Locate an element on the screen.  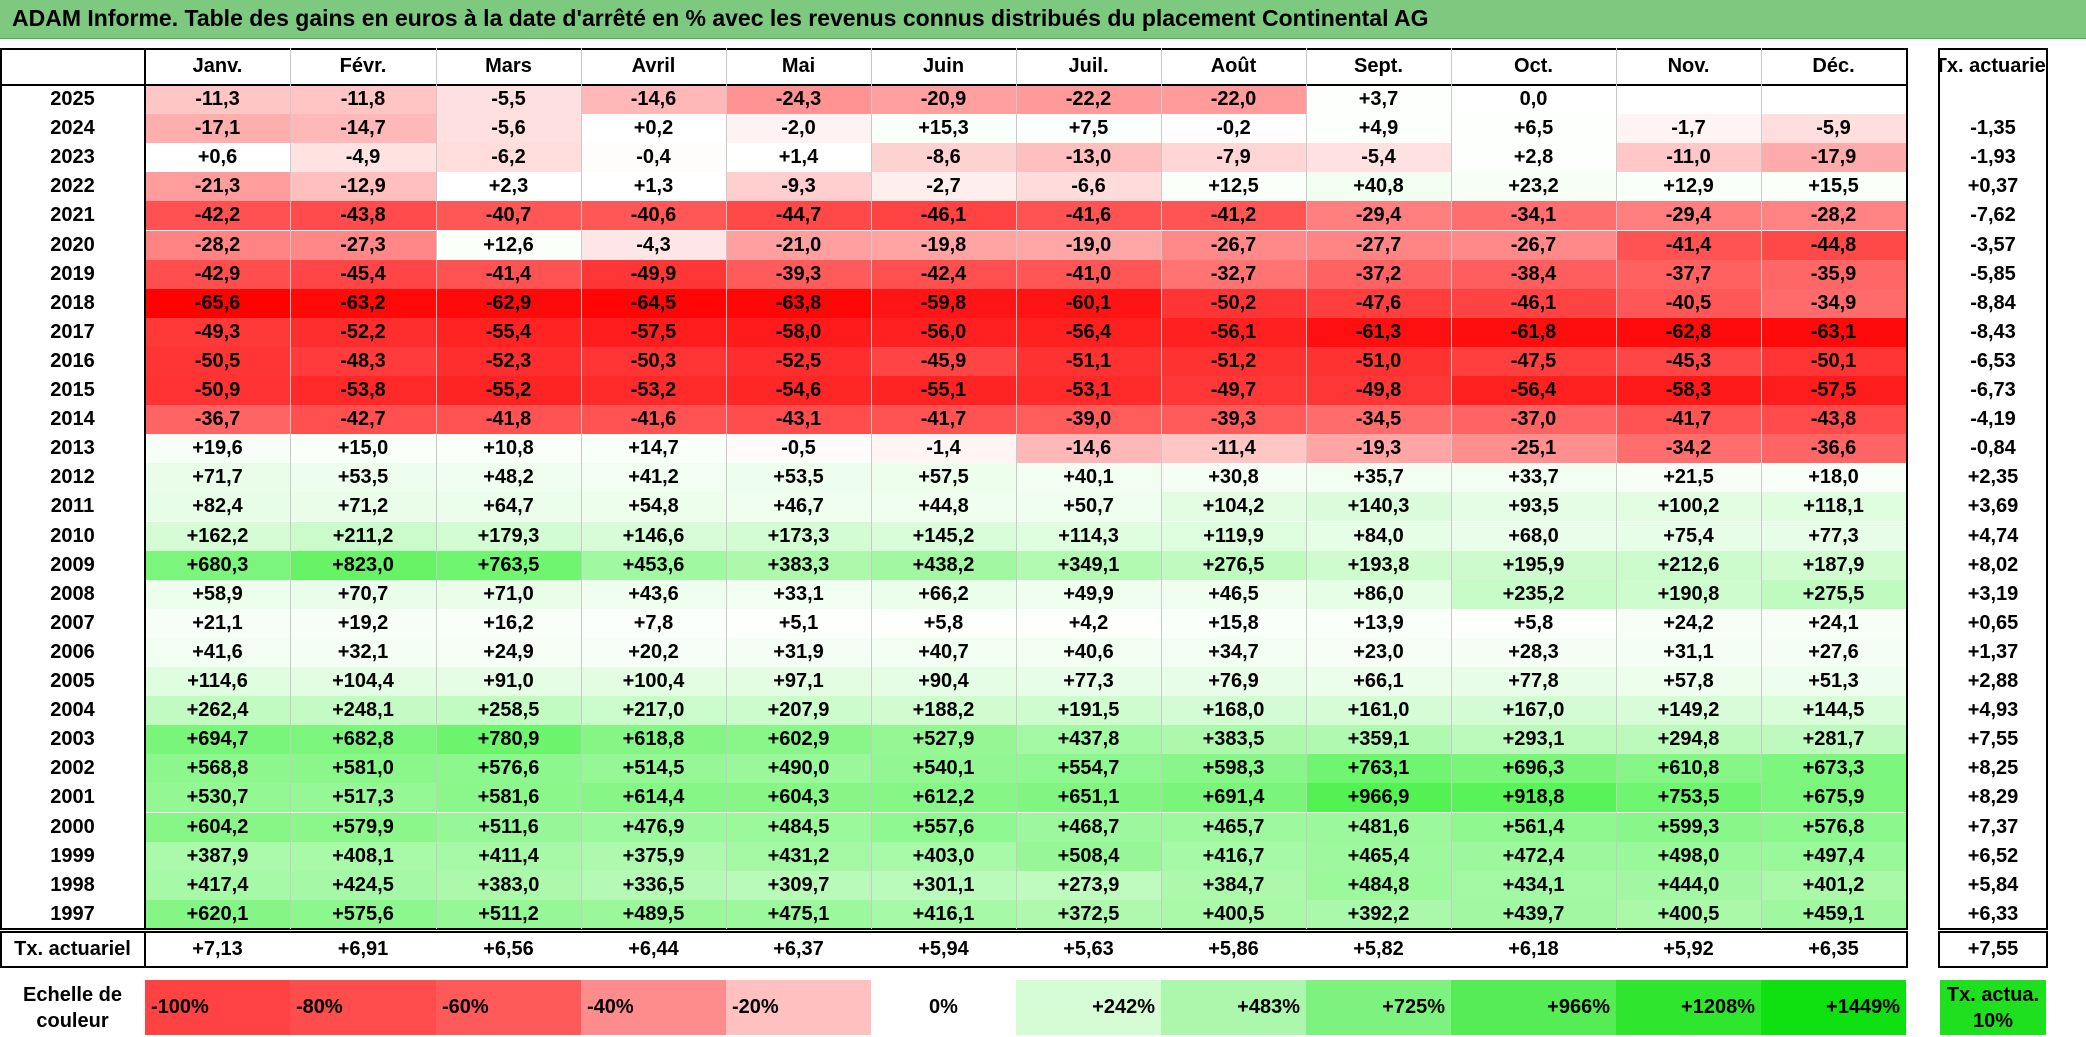
column-header: Mars is located at coordinates (508, 65).